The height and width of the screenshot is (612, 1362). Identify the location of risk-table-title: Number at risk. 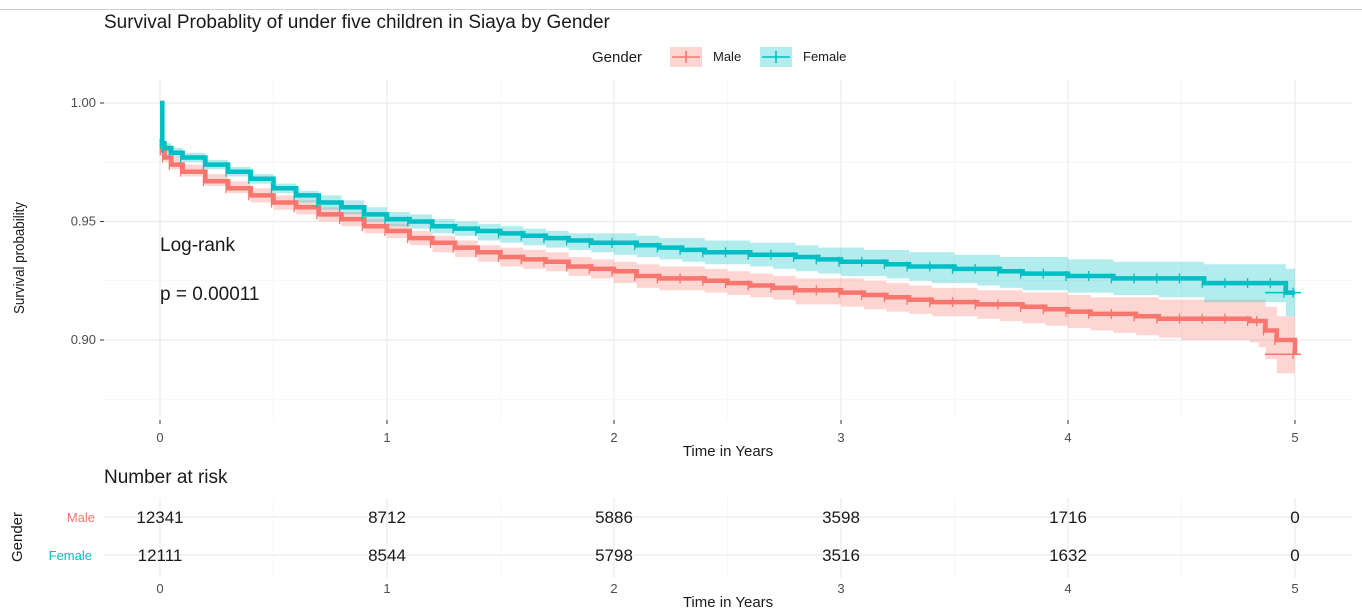
(166, 477).